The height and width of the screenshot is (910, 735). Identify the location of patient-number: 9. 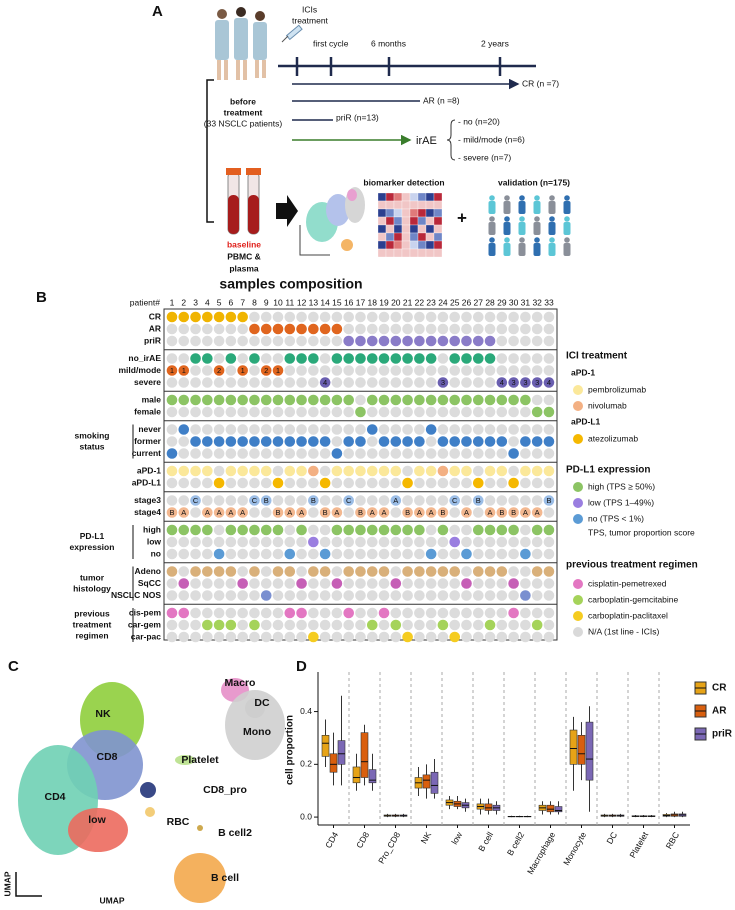
(266, 302).